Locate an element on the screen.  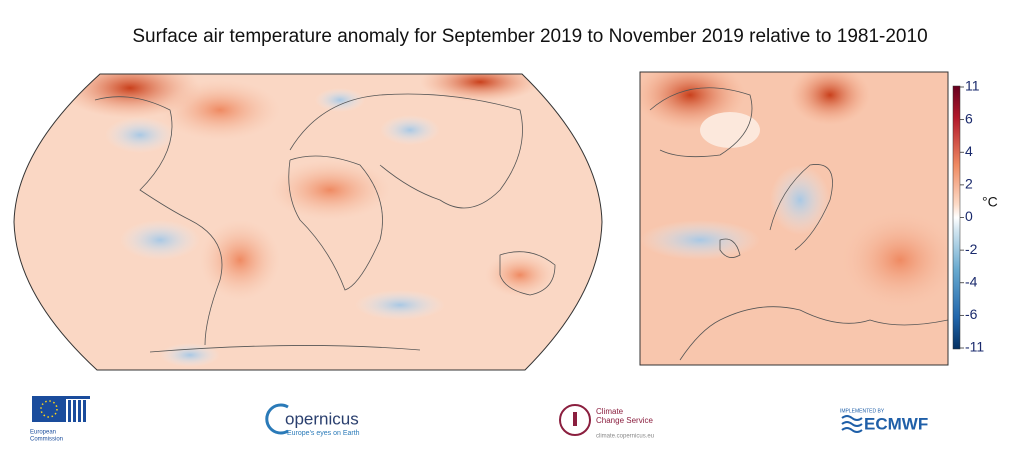
ecmwf-small: IMPLEMENTED BY is located at coordinates (862, 411).